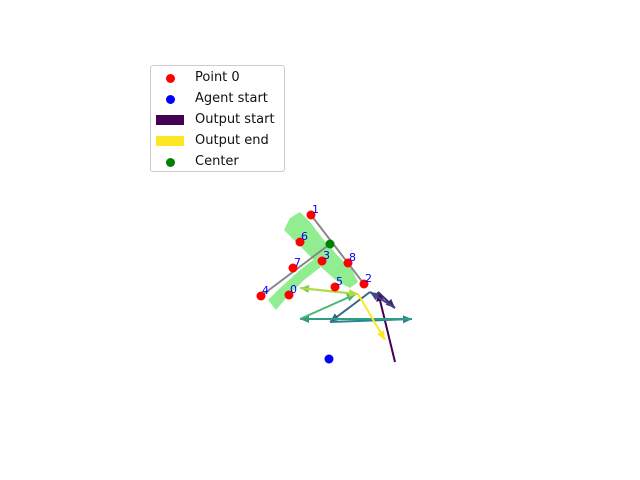 This screenshot has height=480, width=640. Describe the element at coordinates (170, 162) in the screenshot. I see `legend-marker-green-dot` at that location.